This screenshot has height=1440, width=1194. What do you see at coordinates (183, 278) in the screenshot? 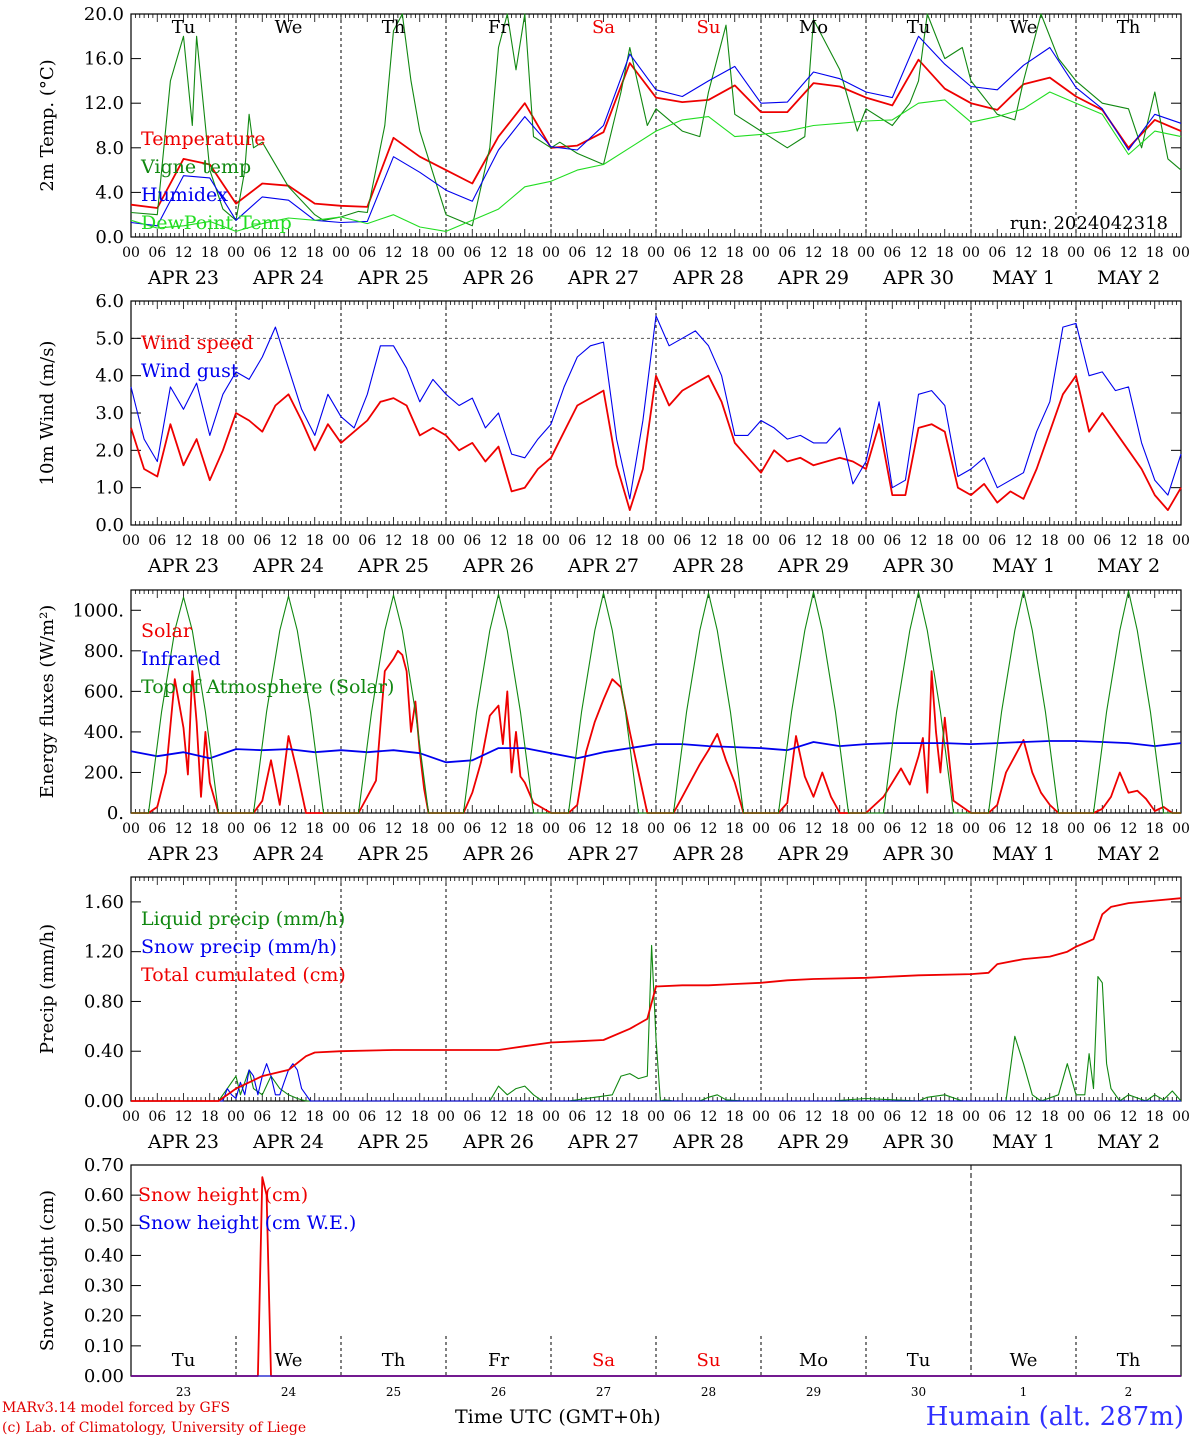
I see `date-label: APR 23` at bounding box center [183, 278].